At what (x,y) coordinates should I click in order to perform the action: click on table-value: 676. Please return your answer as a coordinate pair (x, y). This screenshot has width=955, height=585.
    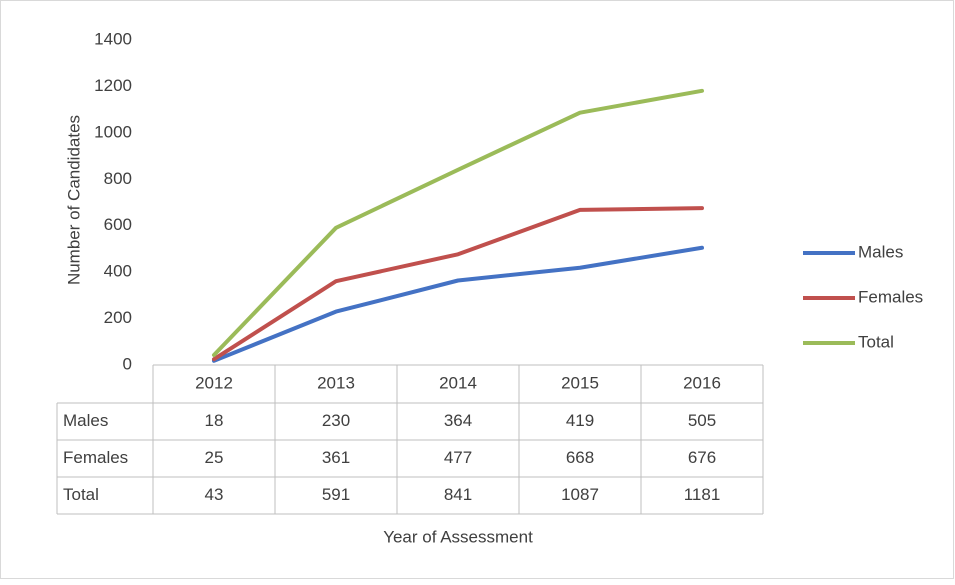
    Looking at the image, I should click on (702, 457).